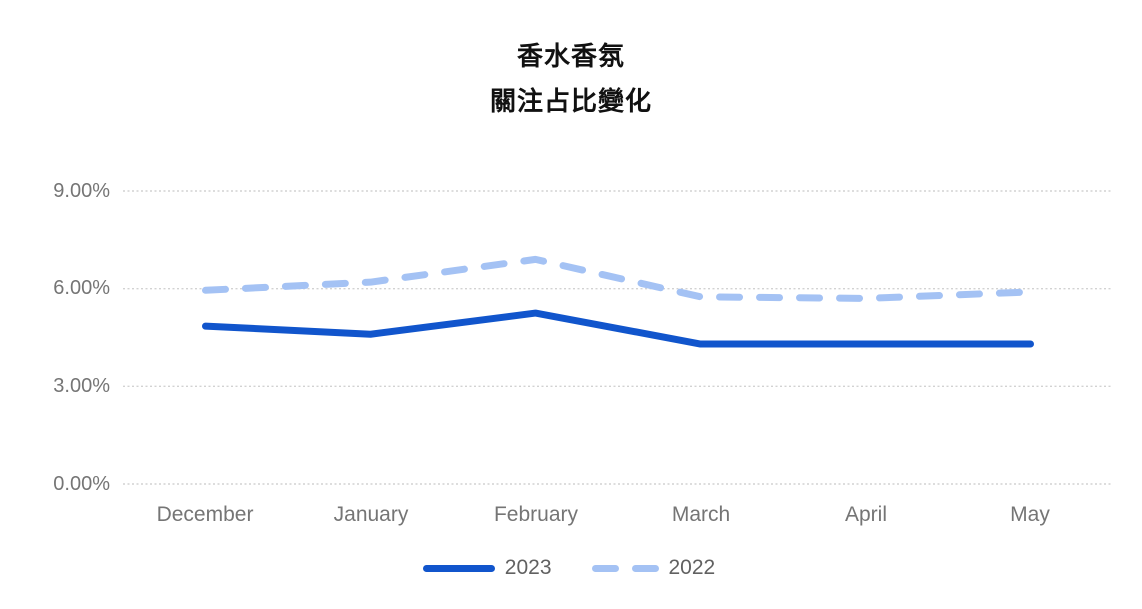  What do you see at coordinates (81, 191) in the screenshot?
I see `y-axis-tick-9: 9.00%` at bounding box center [81, 191].